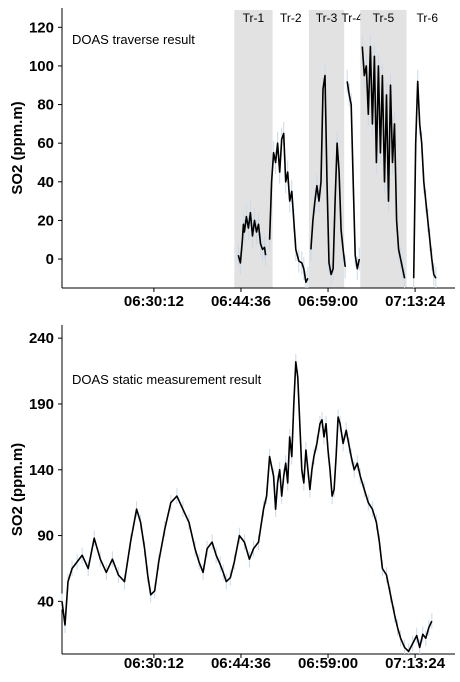 This screenshot has height=682, width=460. I want to click on y-tick-label: 100, so click(41, 66).